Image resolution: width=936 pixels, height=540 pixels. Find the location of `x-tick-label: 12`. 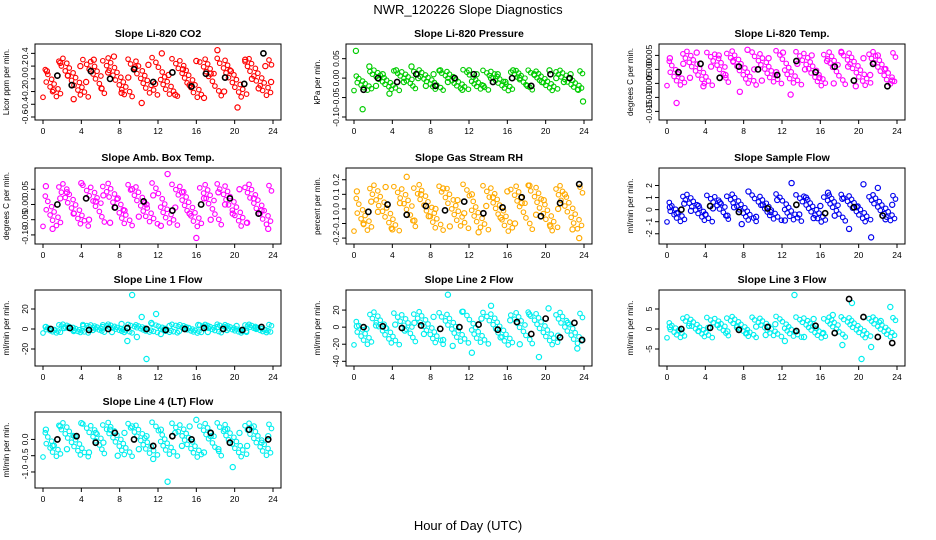

x-tick-label: 12 is located at coordinates (782, 131).